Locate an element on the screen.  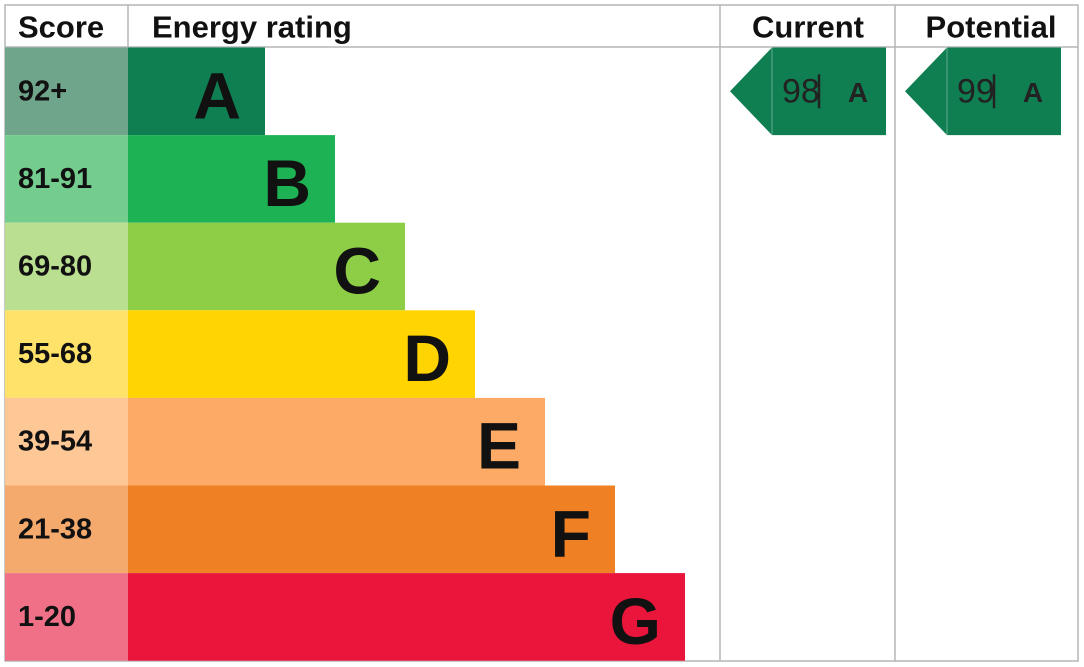
potential-letter: A is located at coordinates (1033, 92).